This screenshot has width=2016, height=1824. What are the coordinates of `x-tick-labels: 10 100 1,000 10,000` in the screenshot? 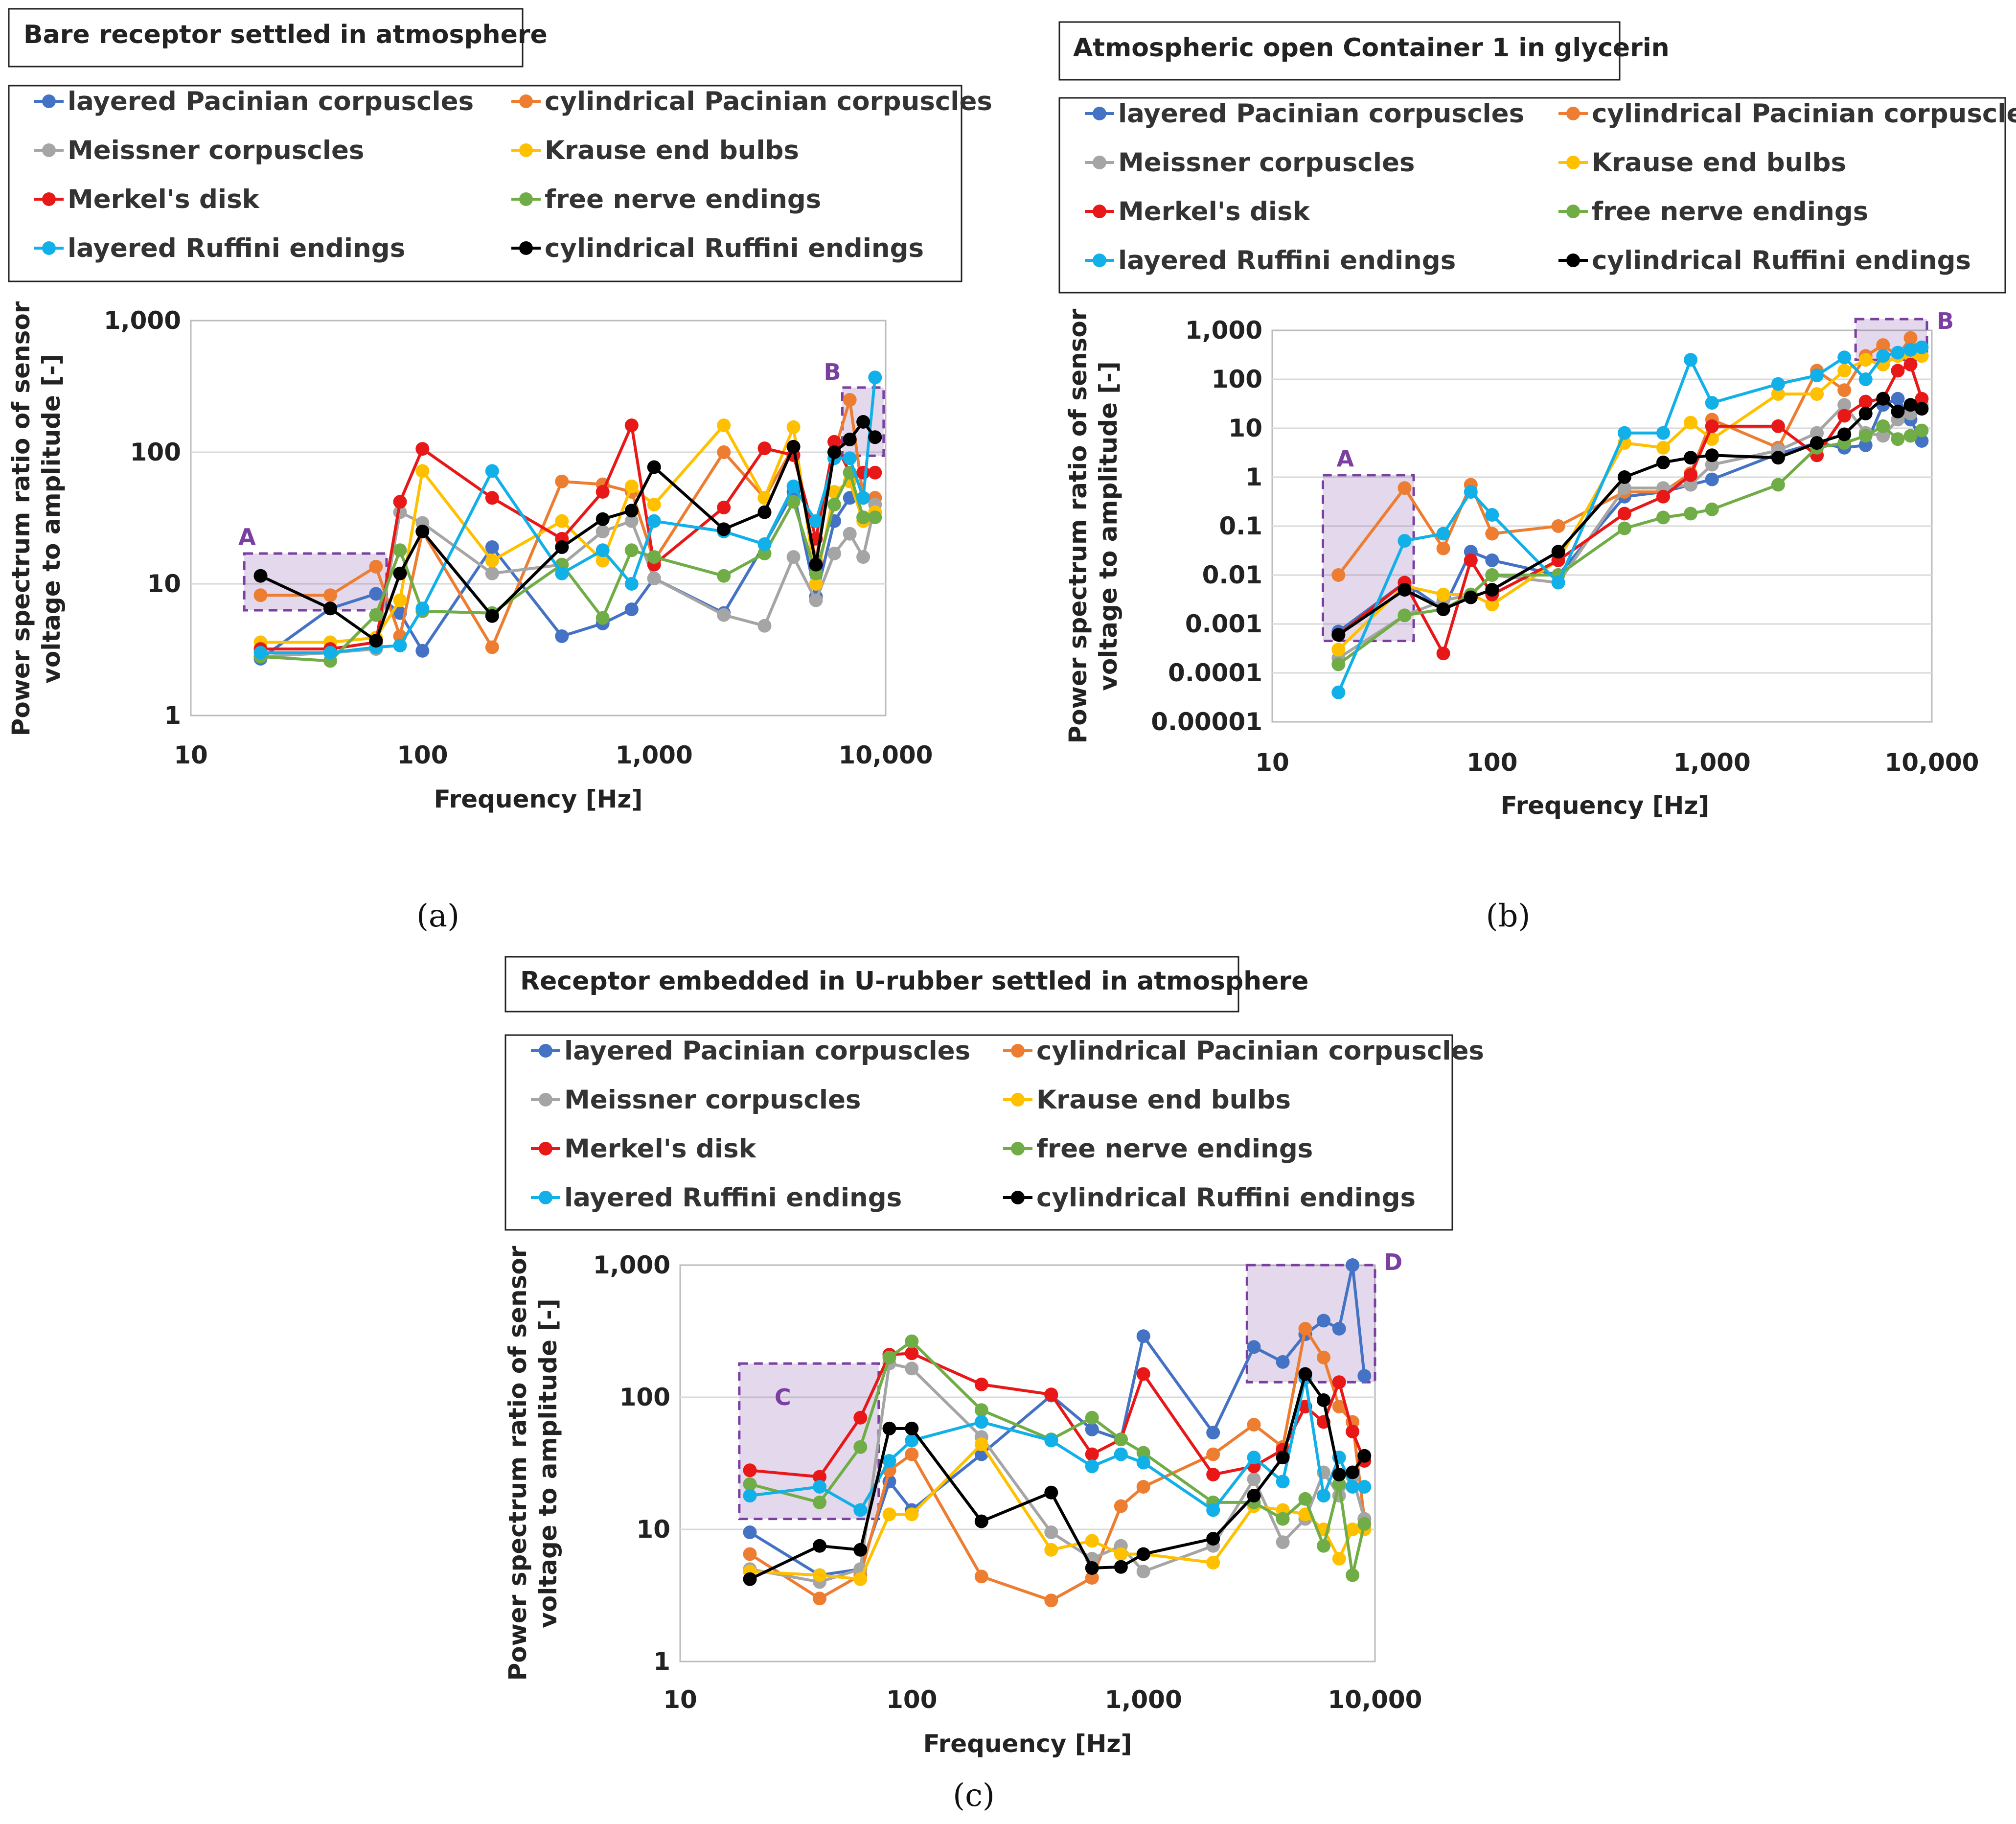 It's located at (553, 755).